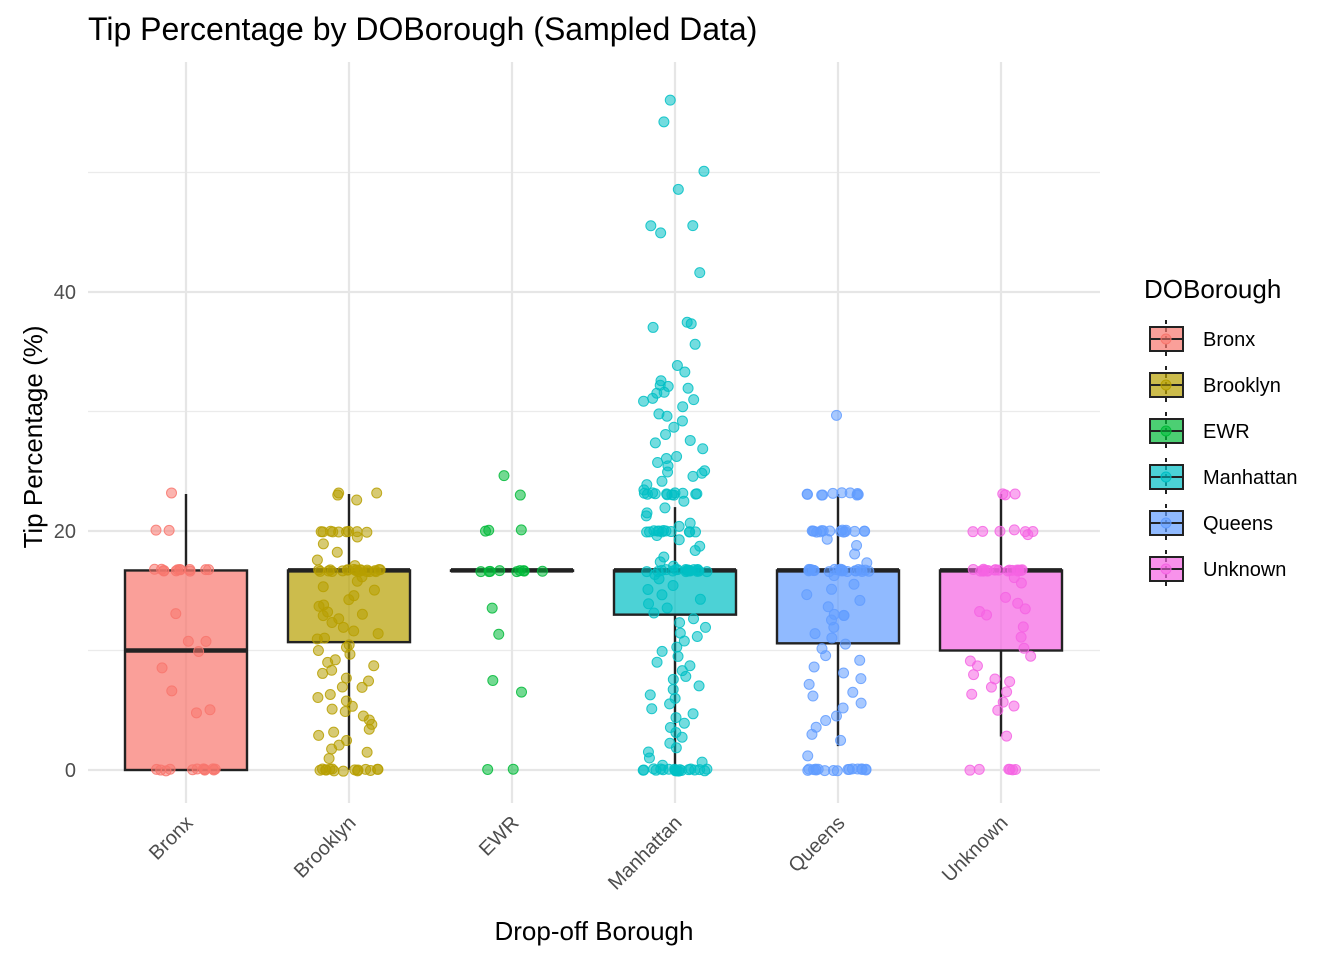  I want to click on legend-item-ewr: EWR, so click(1199, 431).